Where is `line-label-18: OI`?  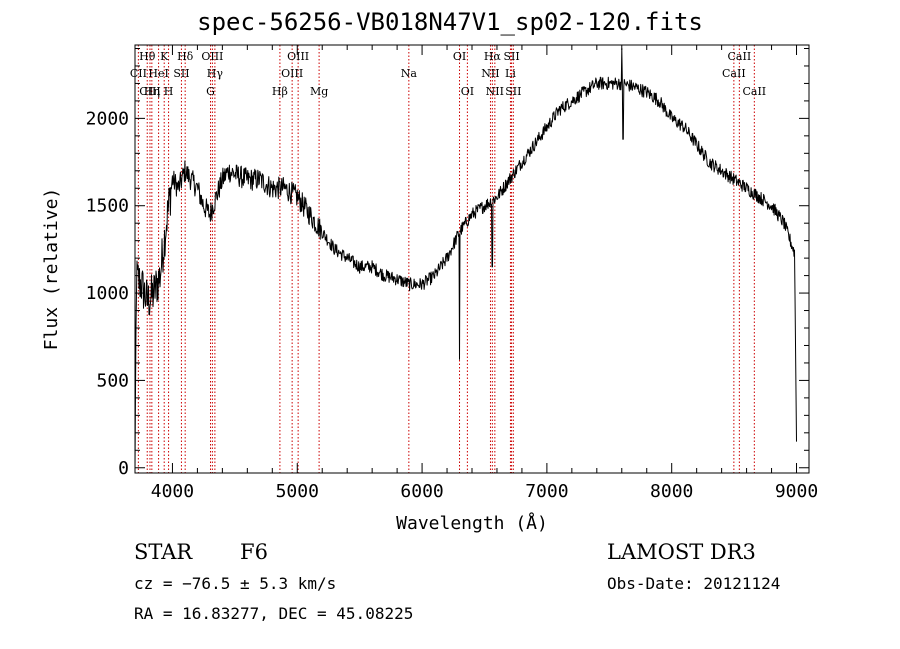 line-label-18: OI is located at coordinates (467, 91).